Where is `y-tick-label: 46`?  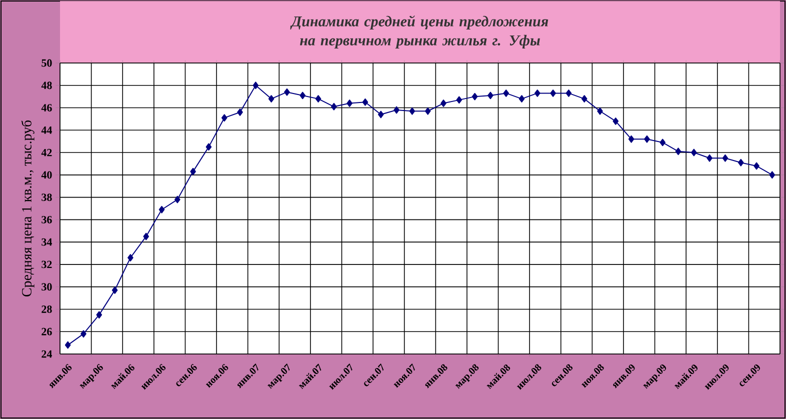 y-tick-label: 46 is located at coordinates (46, 108).